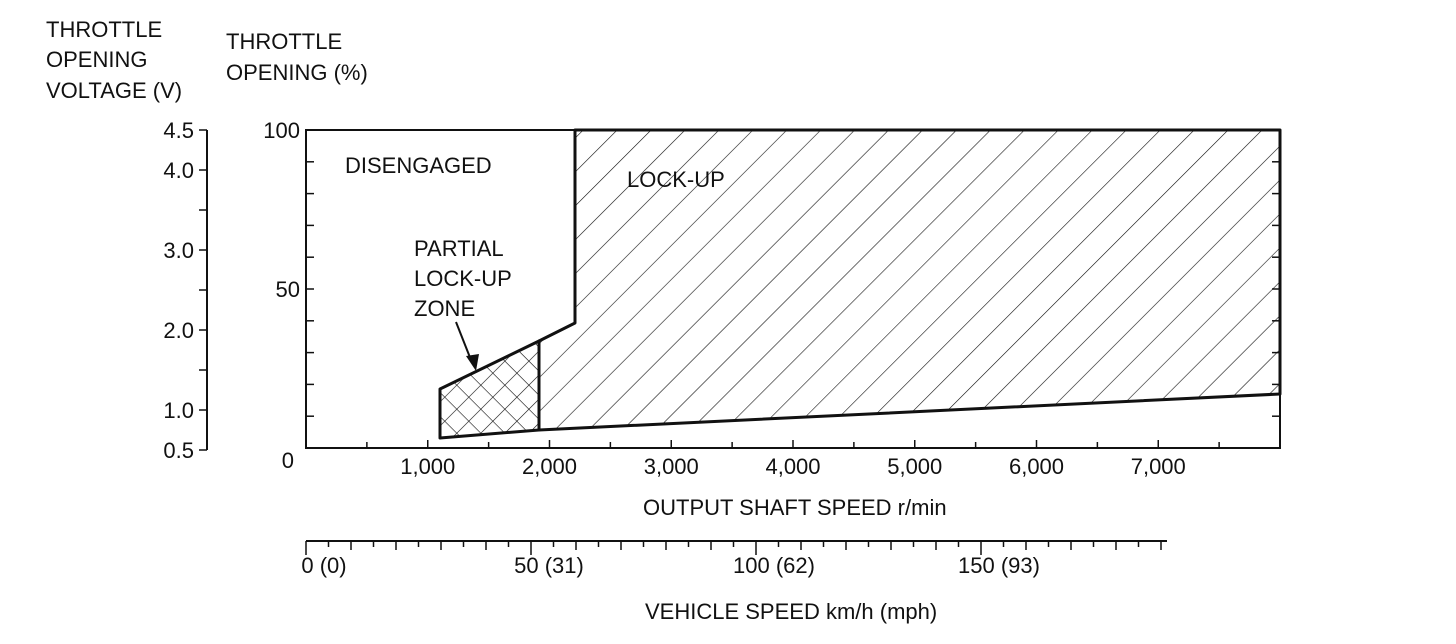 Image resolution: width=1456 pixels, height=644 pixels. Describe the element at coordinates (104, 29) in the screenshot. I see `y-left-axis-label-line-1: THROTTLE` at that location.